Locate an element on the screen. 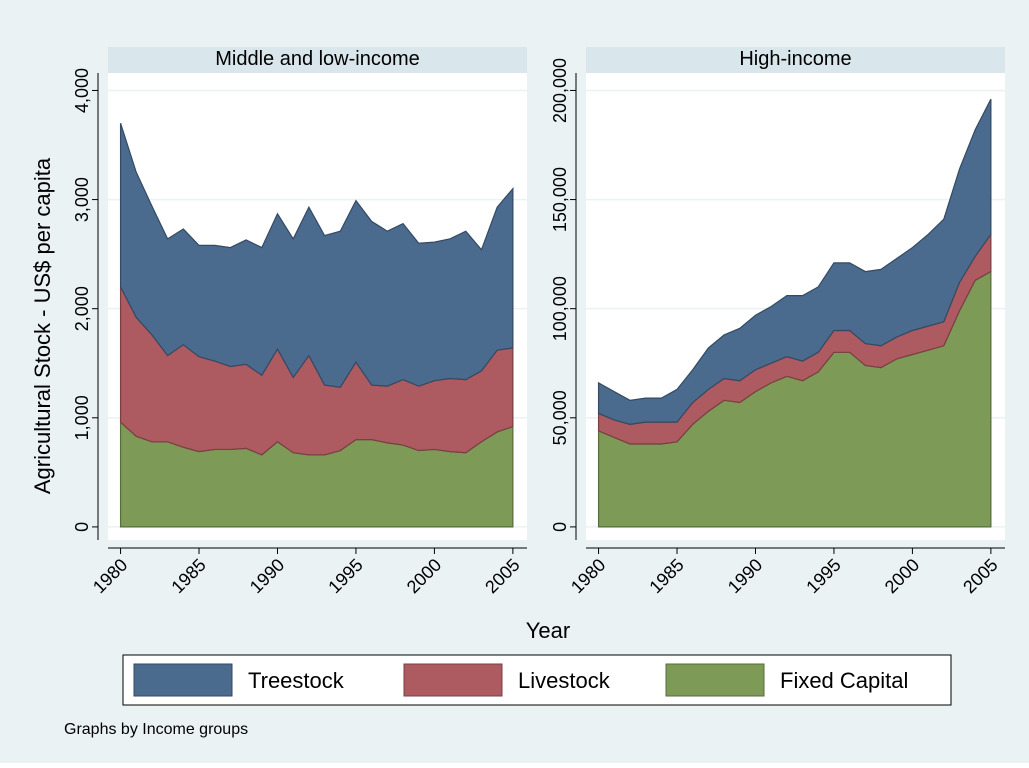  y-tick-label: 100,000 is located at coordinates (560, 308).